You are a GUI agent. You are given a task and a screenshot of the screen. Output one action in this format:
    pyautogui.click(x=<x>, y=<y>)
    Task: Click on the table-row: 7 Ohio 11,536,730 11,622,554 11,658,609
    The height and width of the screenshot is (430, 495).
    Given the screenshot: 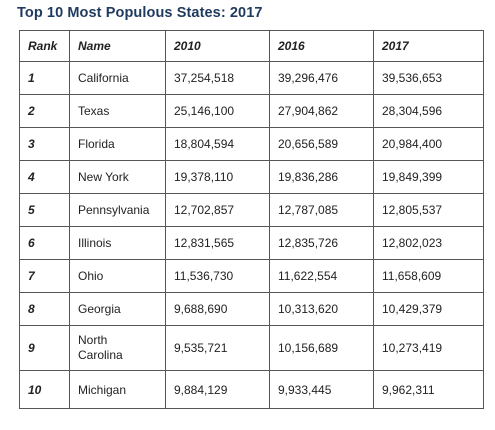 What is the action you would take?
    pyautogui.click(x=251, y=276)
    